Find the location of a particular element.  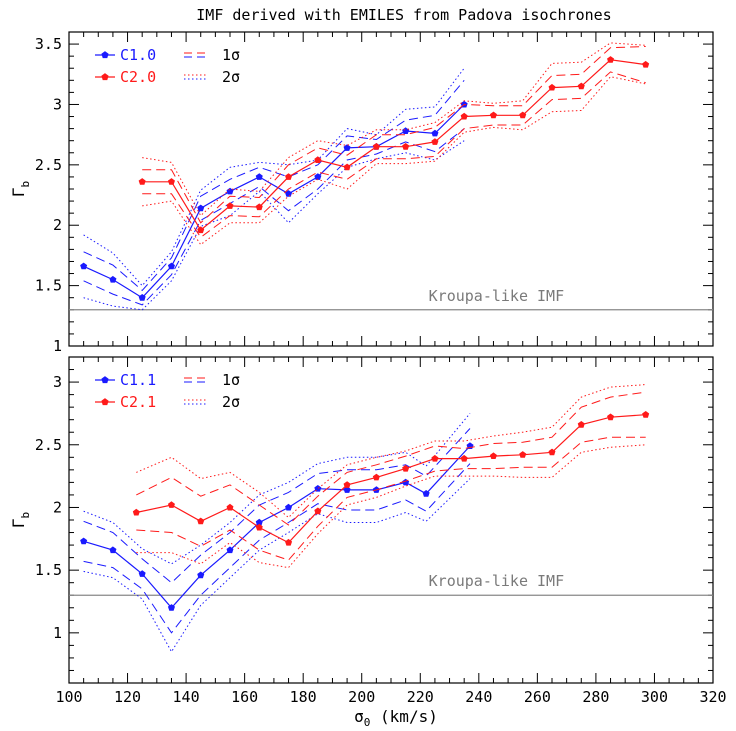

y-tick-label: 3 is located at coordinates (57, 382).